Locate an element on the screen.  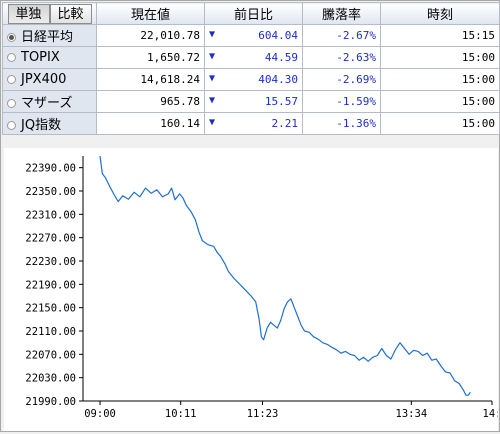
x-tick-label: 13:34 is located at coordinates (412, 414).